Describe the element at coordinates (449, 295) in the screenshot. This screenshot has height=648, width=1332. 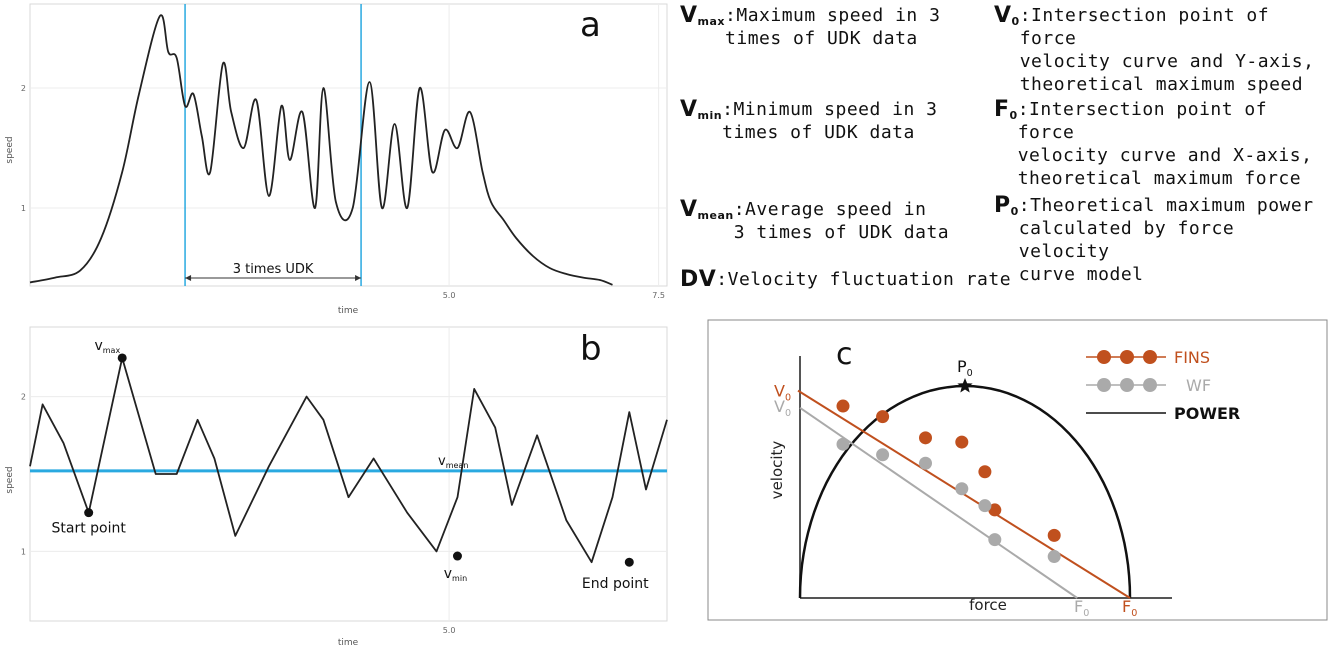
I see `panel-a-xtick-label: 5.0` at that location.